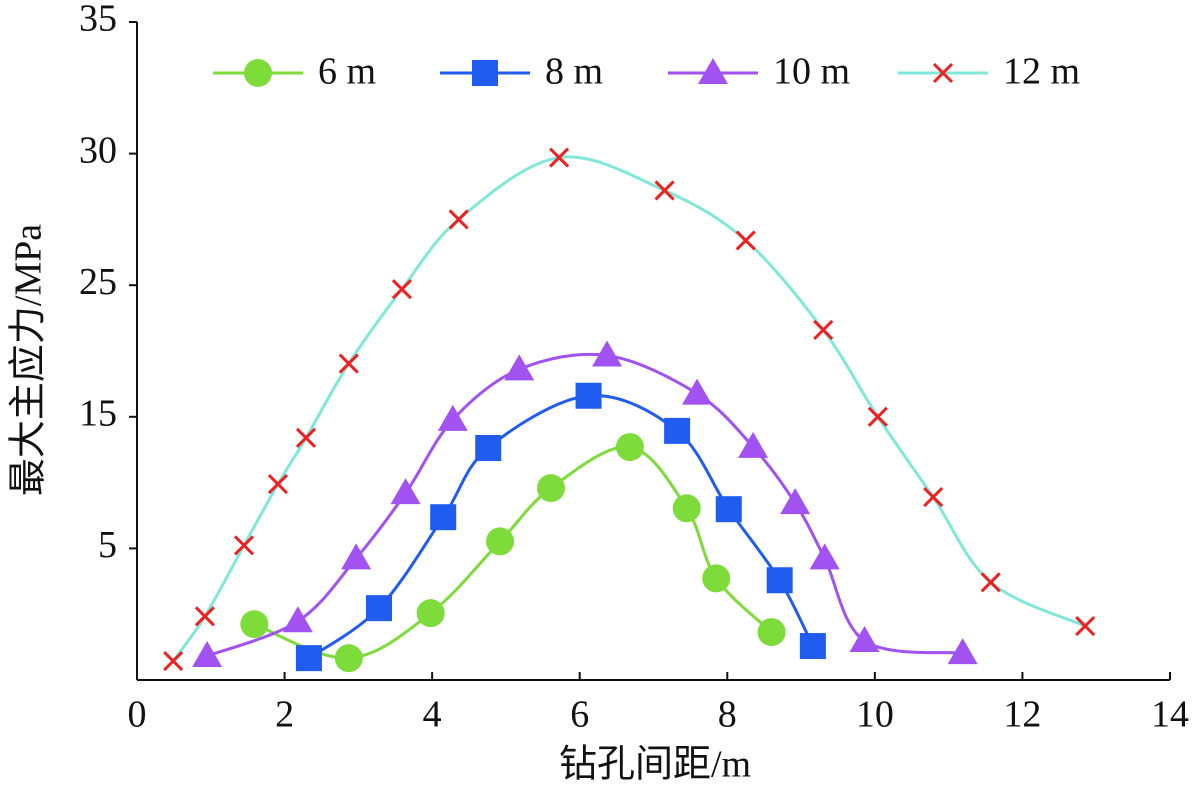 The height and width of the screenshot is (800, 1202). Describe the element at coordinates (1041, 72) in the screenshot. I see `legend-label: 12 m` at that location.